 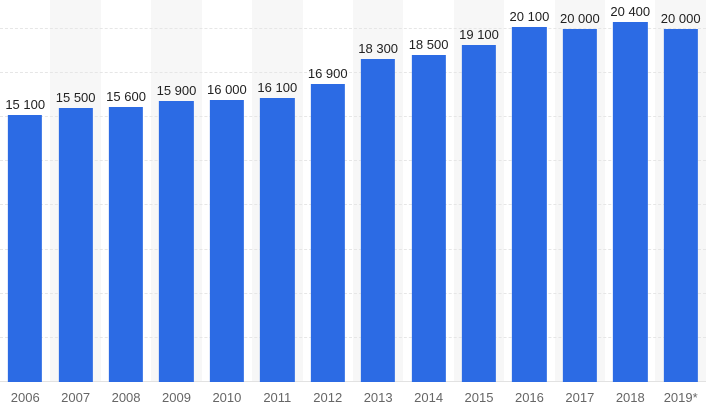 What do you see at coordinates (176, 90) in the screenshot?
I see `bar-value-label: 15 900` at bounding box center [176, 90].